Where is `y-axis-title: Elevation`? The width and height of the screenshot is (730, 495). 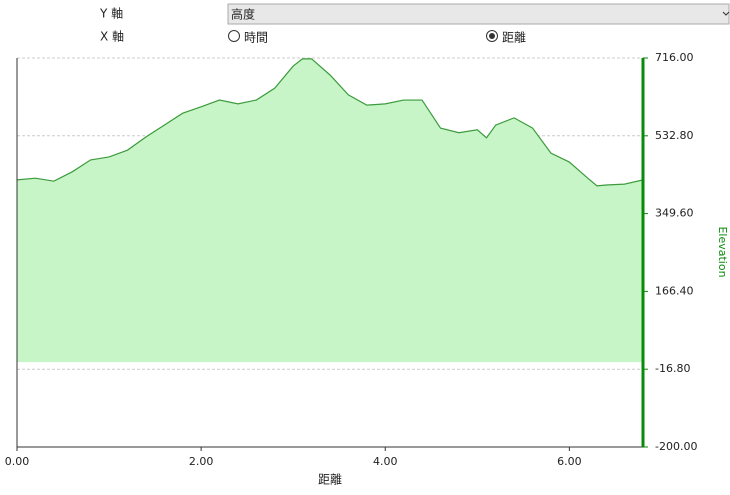 y-axis-title: Elevation is located at coordinates (722, 251).